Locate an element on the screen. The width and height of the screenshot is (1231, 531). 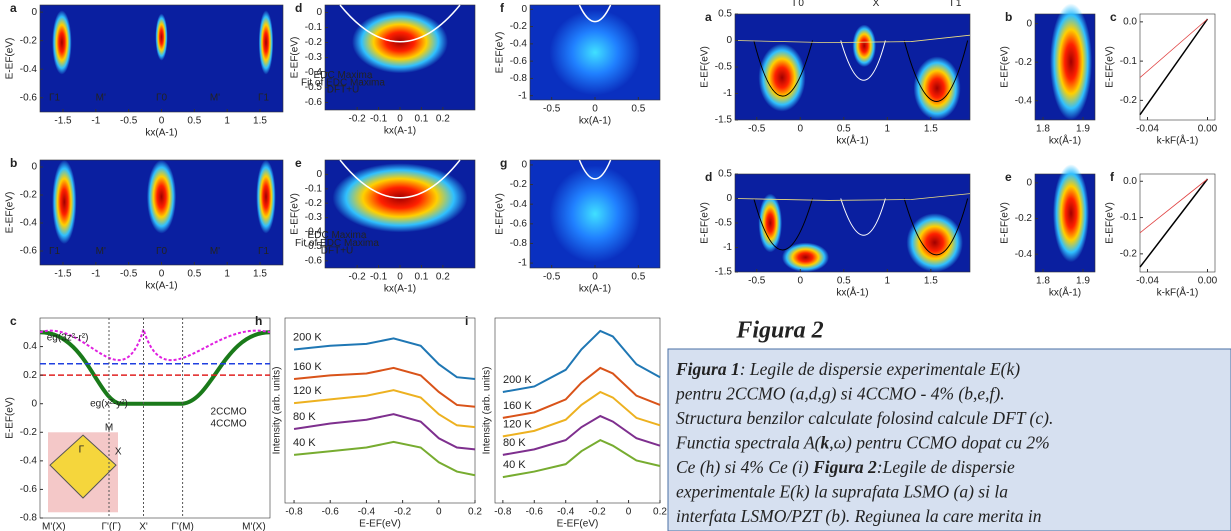
caption-text: Figura 2 is located at coordinates (844, 467).